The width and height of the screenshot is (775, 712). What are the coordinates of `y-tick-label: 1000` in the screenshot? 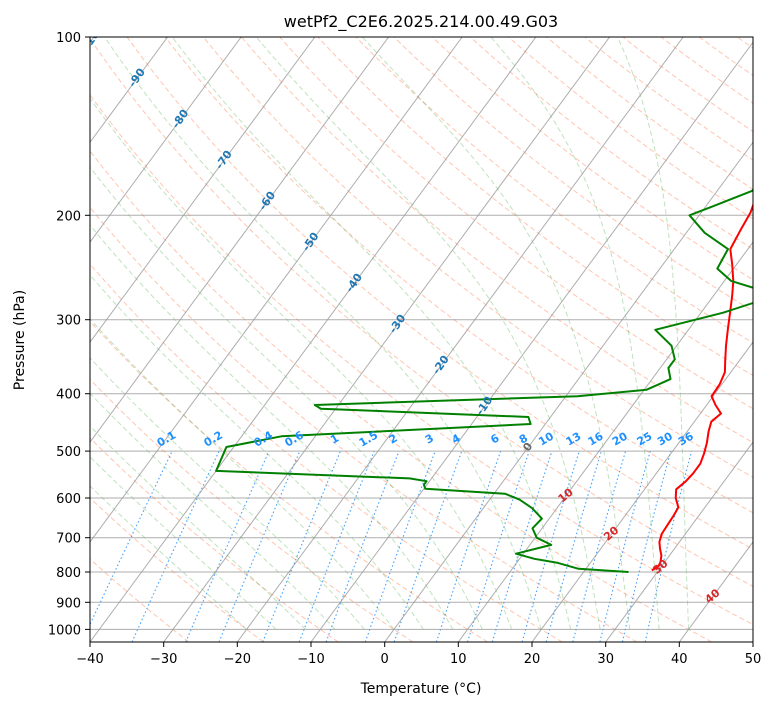 It's located at (64, 630).